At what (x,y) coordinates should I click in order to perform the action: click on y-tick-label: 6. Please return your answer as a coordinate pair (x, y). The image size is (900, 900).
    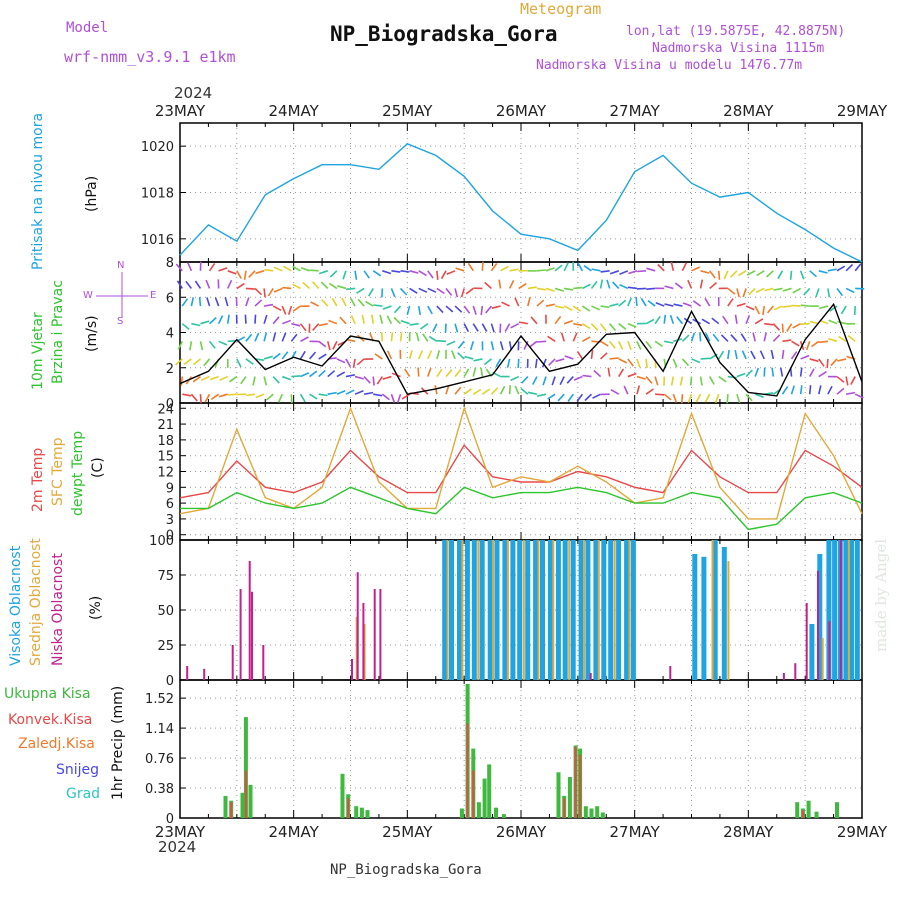
    Looking at the image, I should click on (170, 504).